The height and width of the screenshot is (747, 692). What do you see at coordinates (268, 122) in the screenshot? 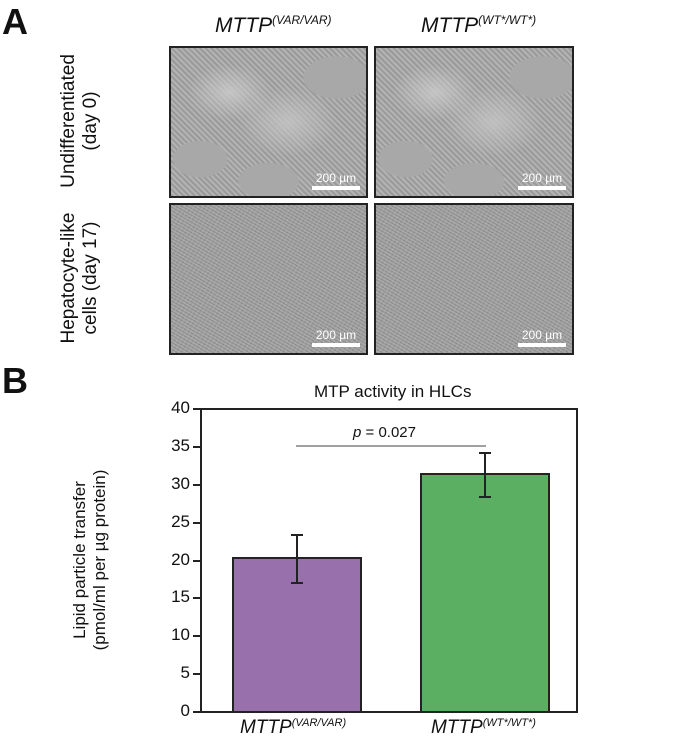
I see `micrograph-var-day0: 200 µm` at bounding box center [268, 122].